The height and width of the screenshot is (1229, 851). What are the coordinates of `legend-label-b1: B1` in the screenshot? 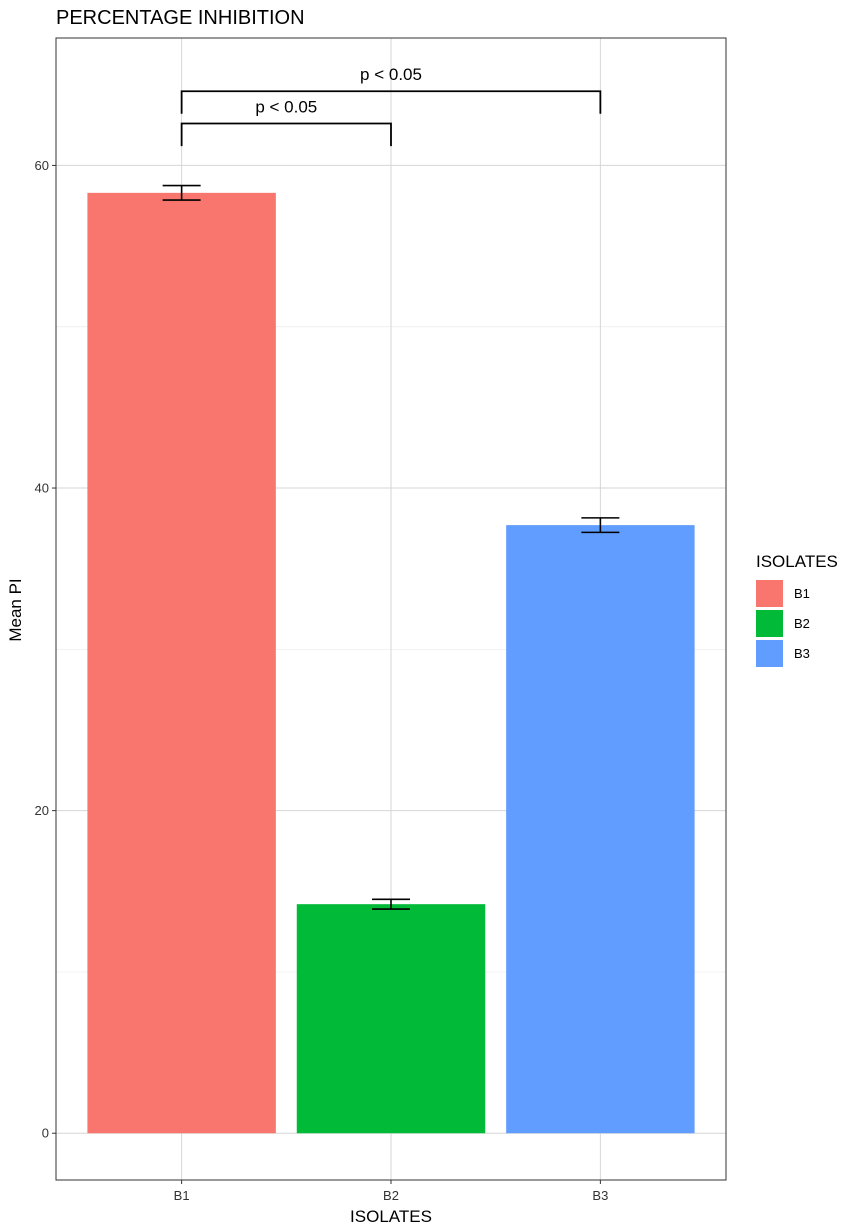 It's located at (802, 593).